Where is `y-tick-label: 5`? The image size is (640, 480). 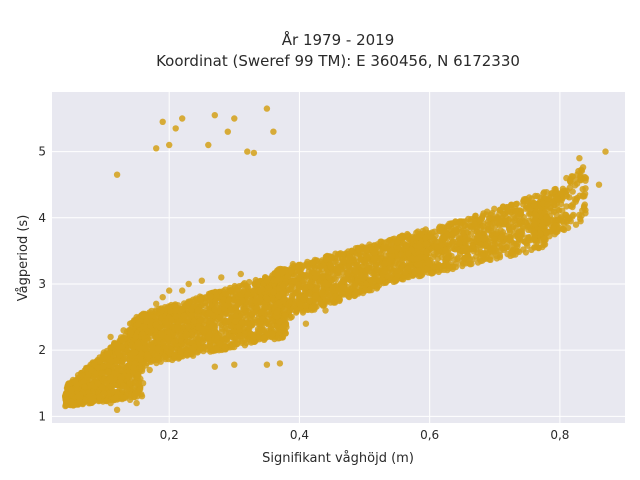
y-tick-label: 5 is located at coordinates (42, 152).